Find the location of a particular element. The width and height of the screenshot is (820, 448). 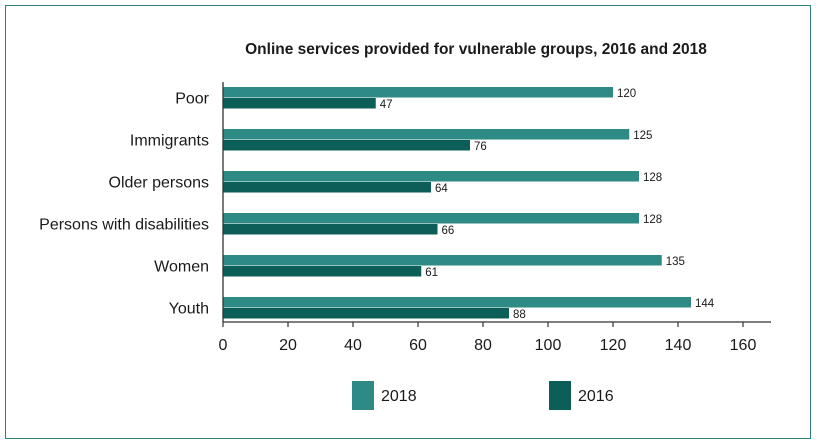

bar-persons-with-disabilities-2016 is located at coordinates (330, 229).